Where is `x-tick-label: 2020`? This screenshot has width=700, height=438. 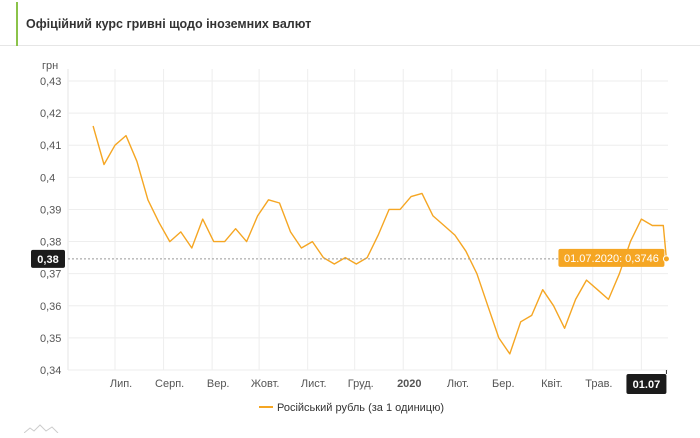
x-tick-label: 2020 is located at coordinates (409, 384).